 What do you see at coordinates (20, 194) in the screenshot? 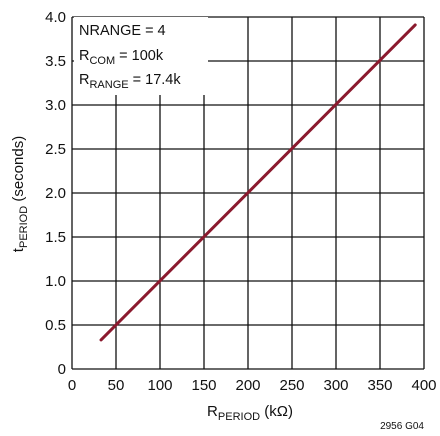
I see `y-axis-label: tPERIOD (seconds)` at bounding box center [20, 194].